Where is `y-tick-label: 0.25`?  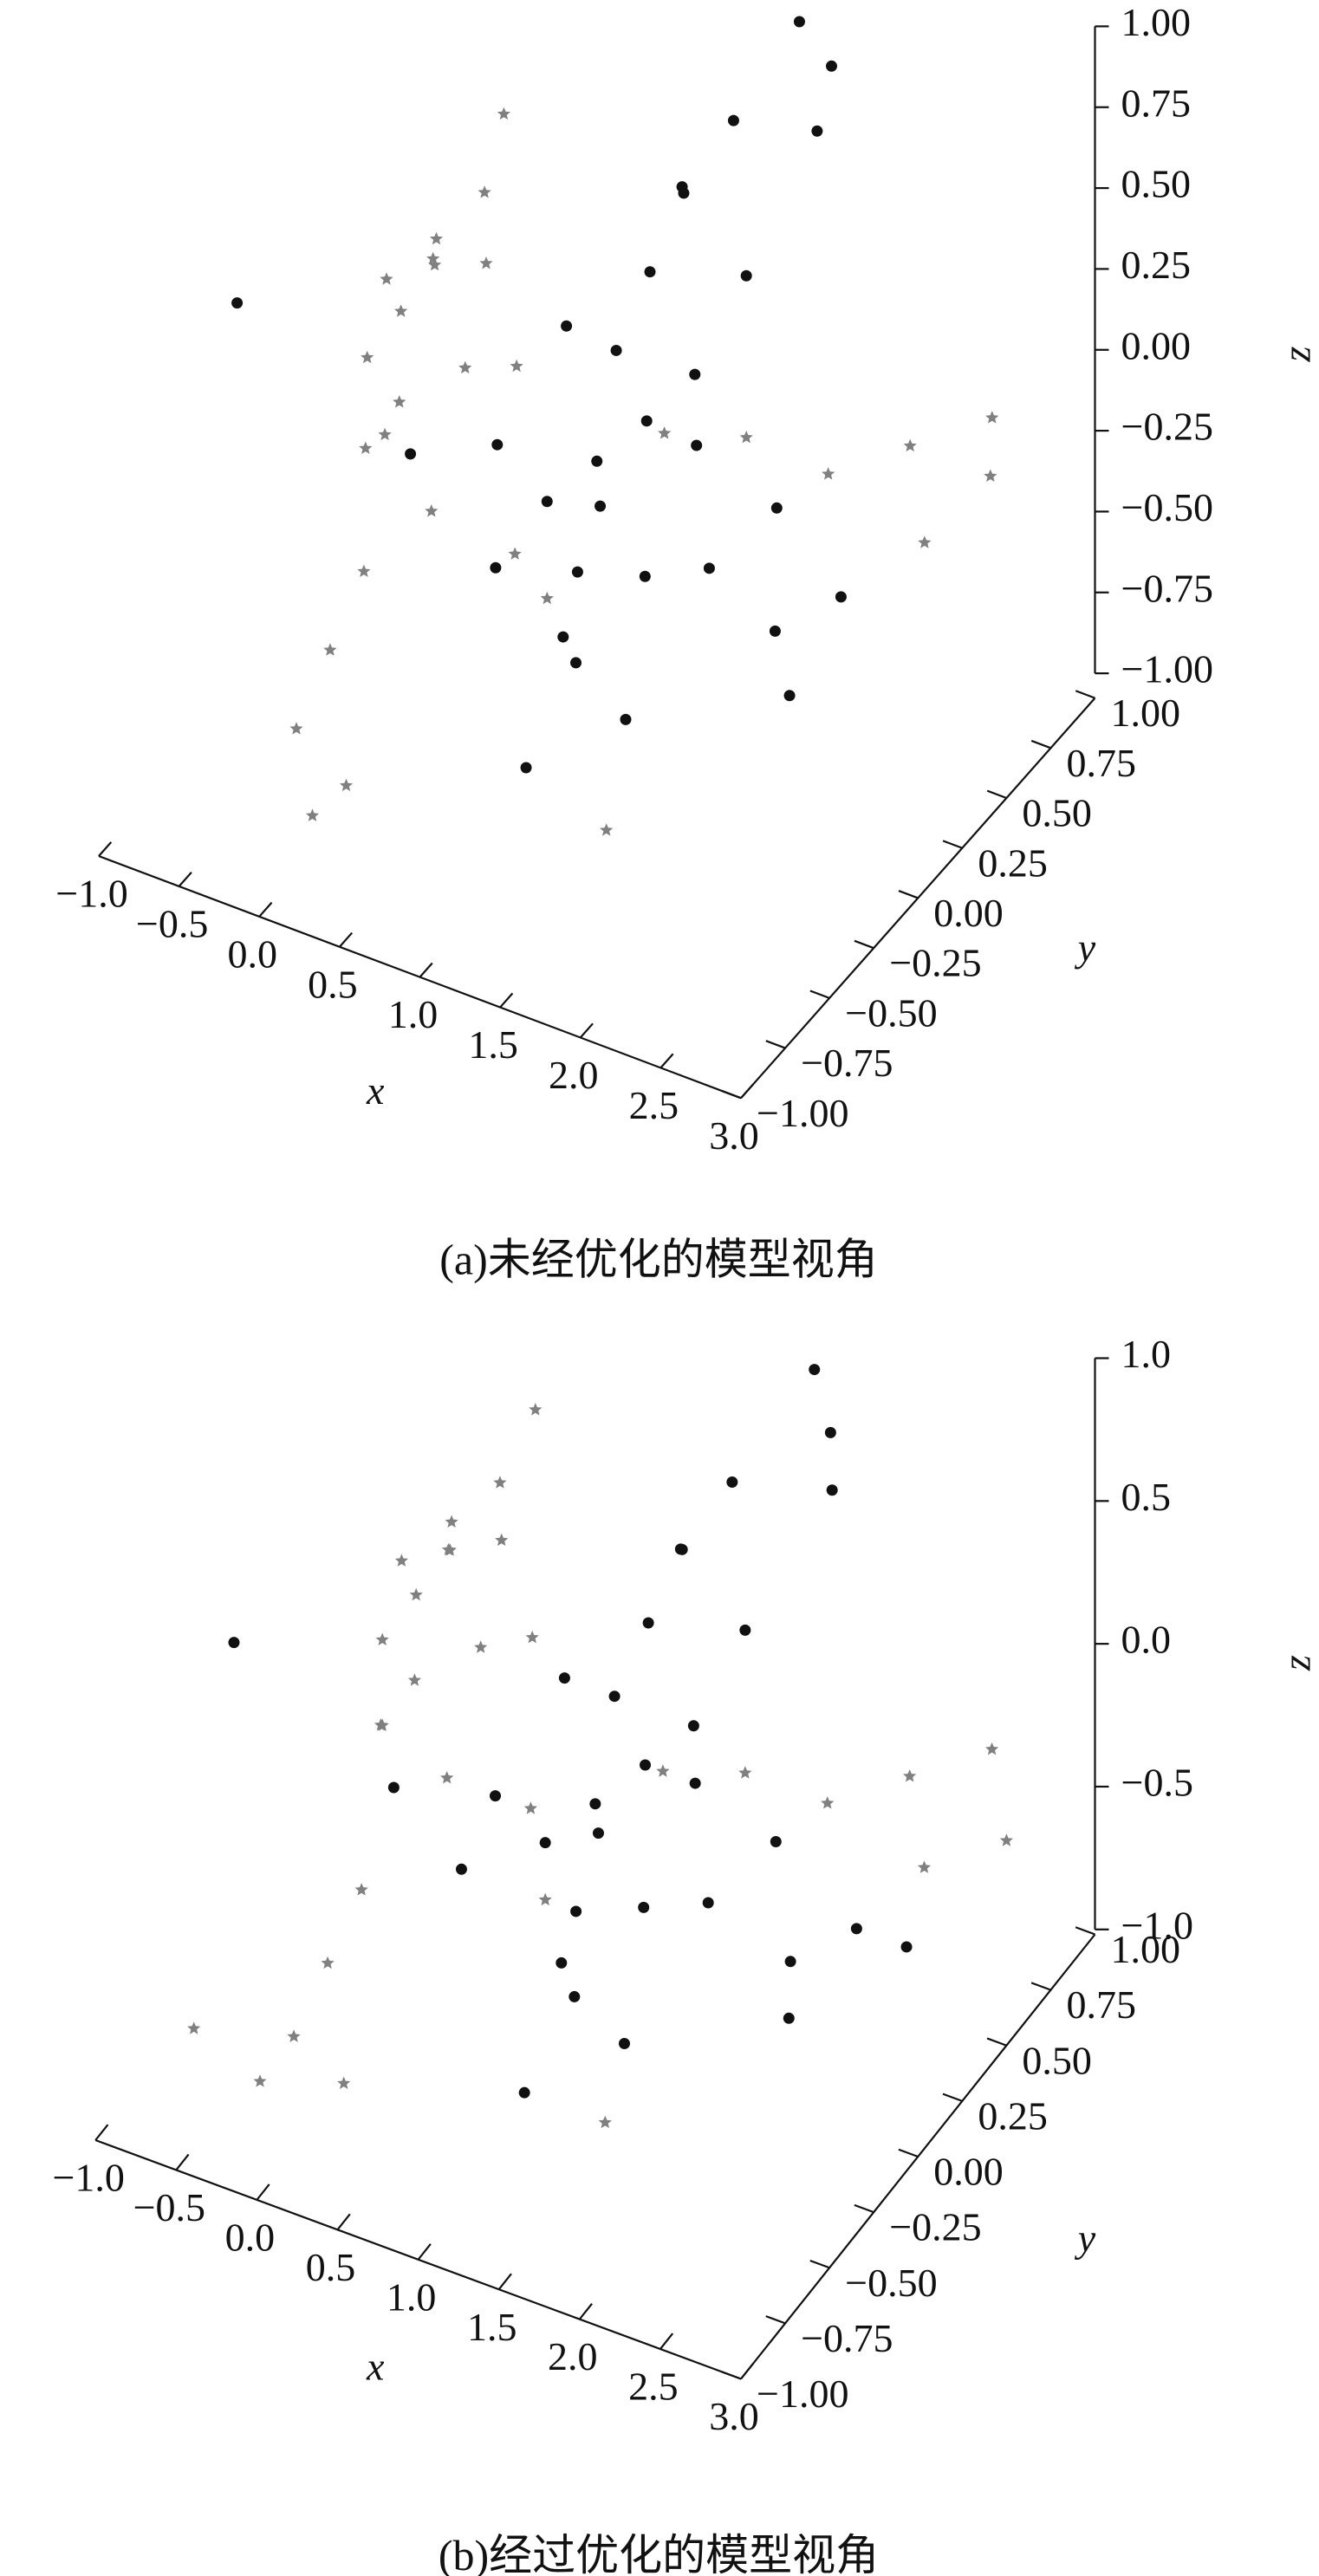
y-tick-label: 0.25 is located at coordinates (1013, 863).